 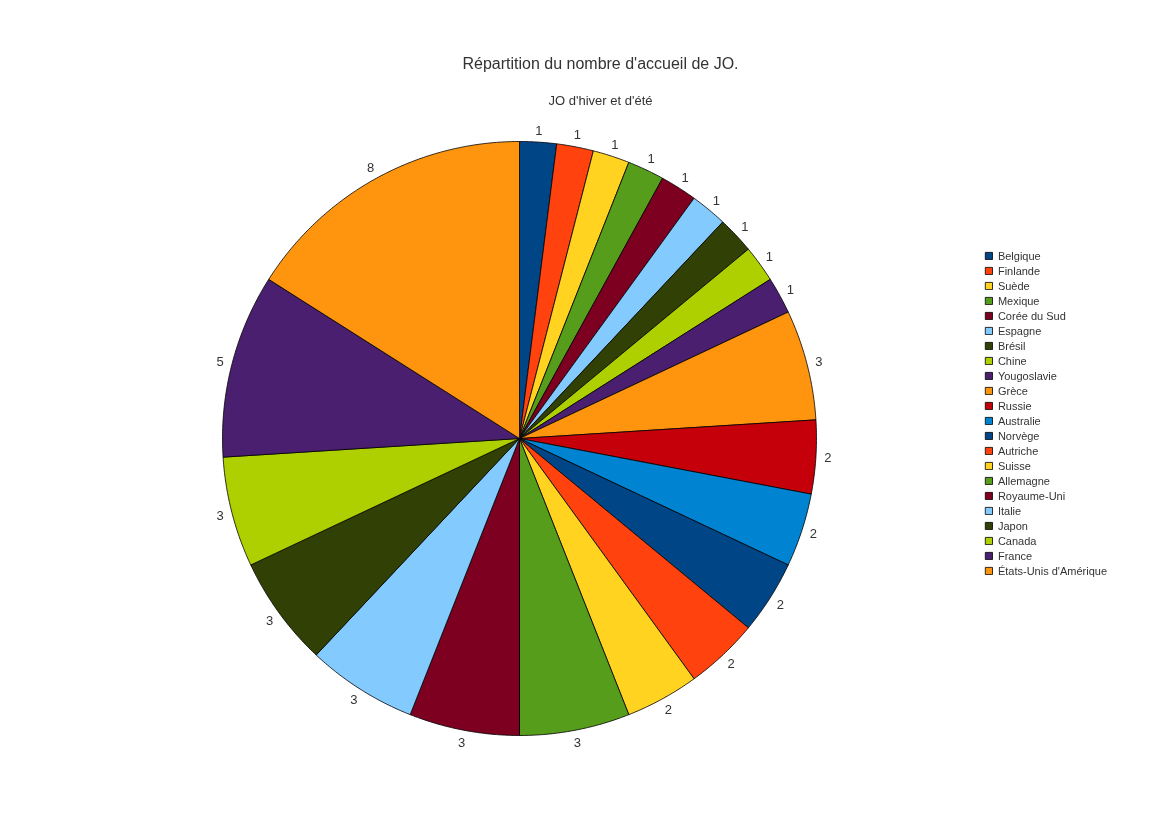 What do you see at coordinates (220, 362) in the screenshot?
I see `data-label: 5` at bounding box center [220, 362].